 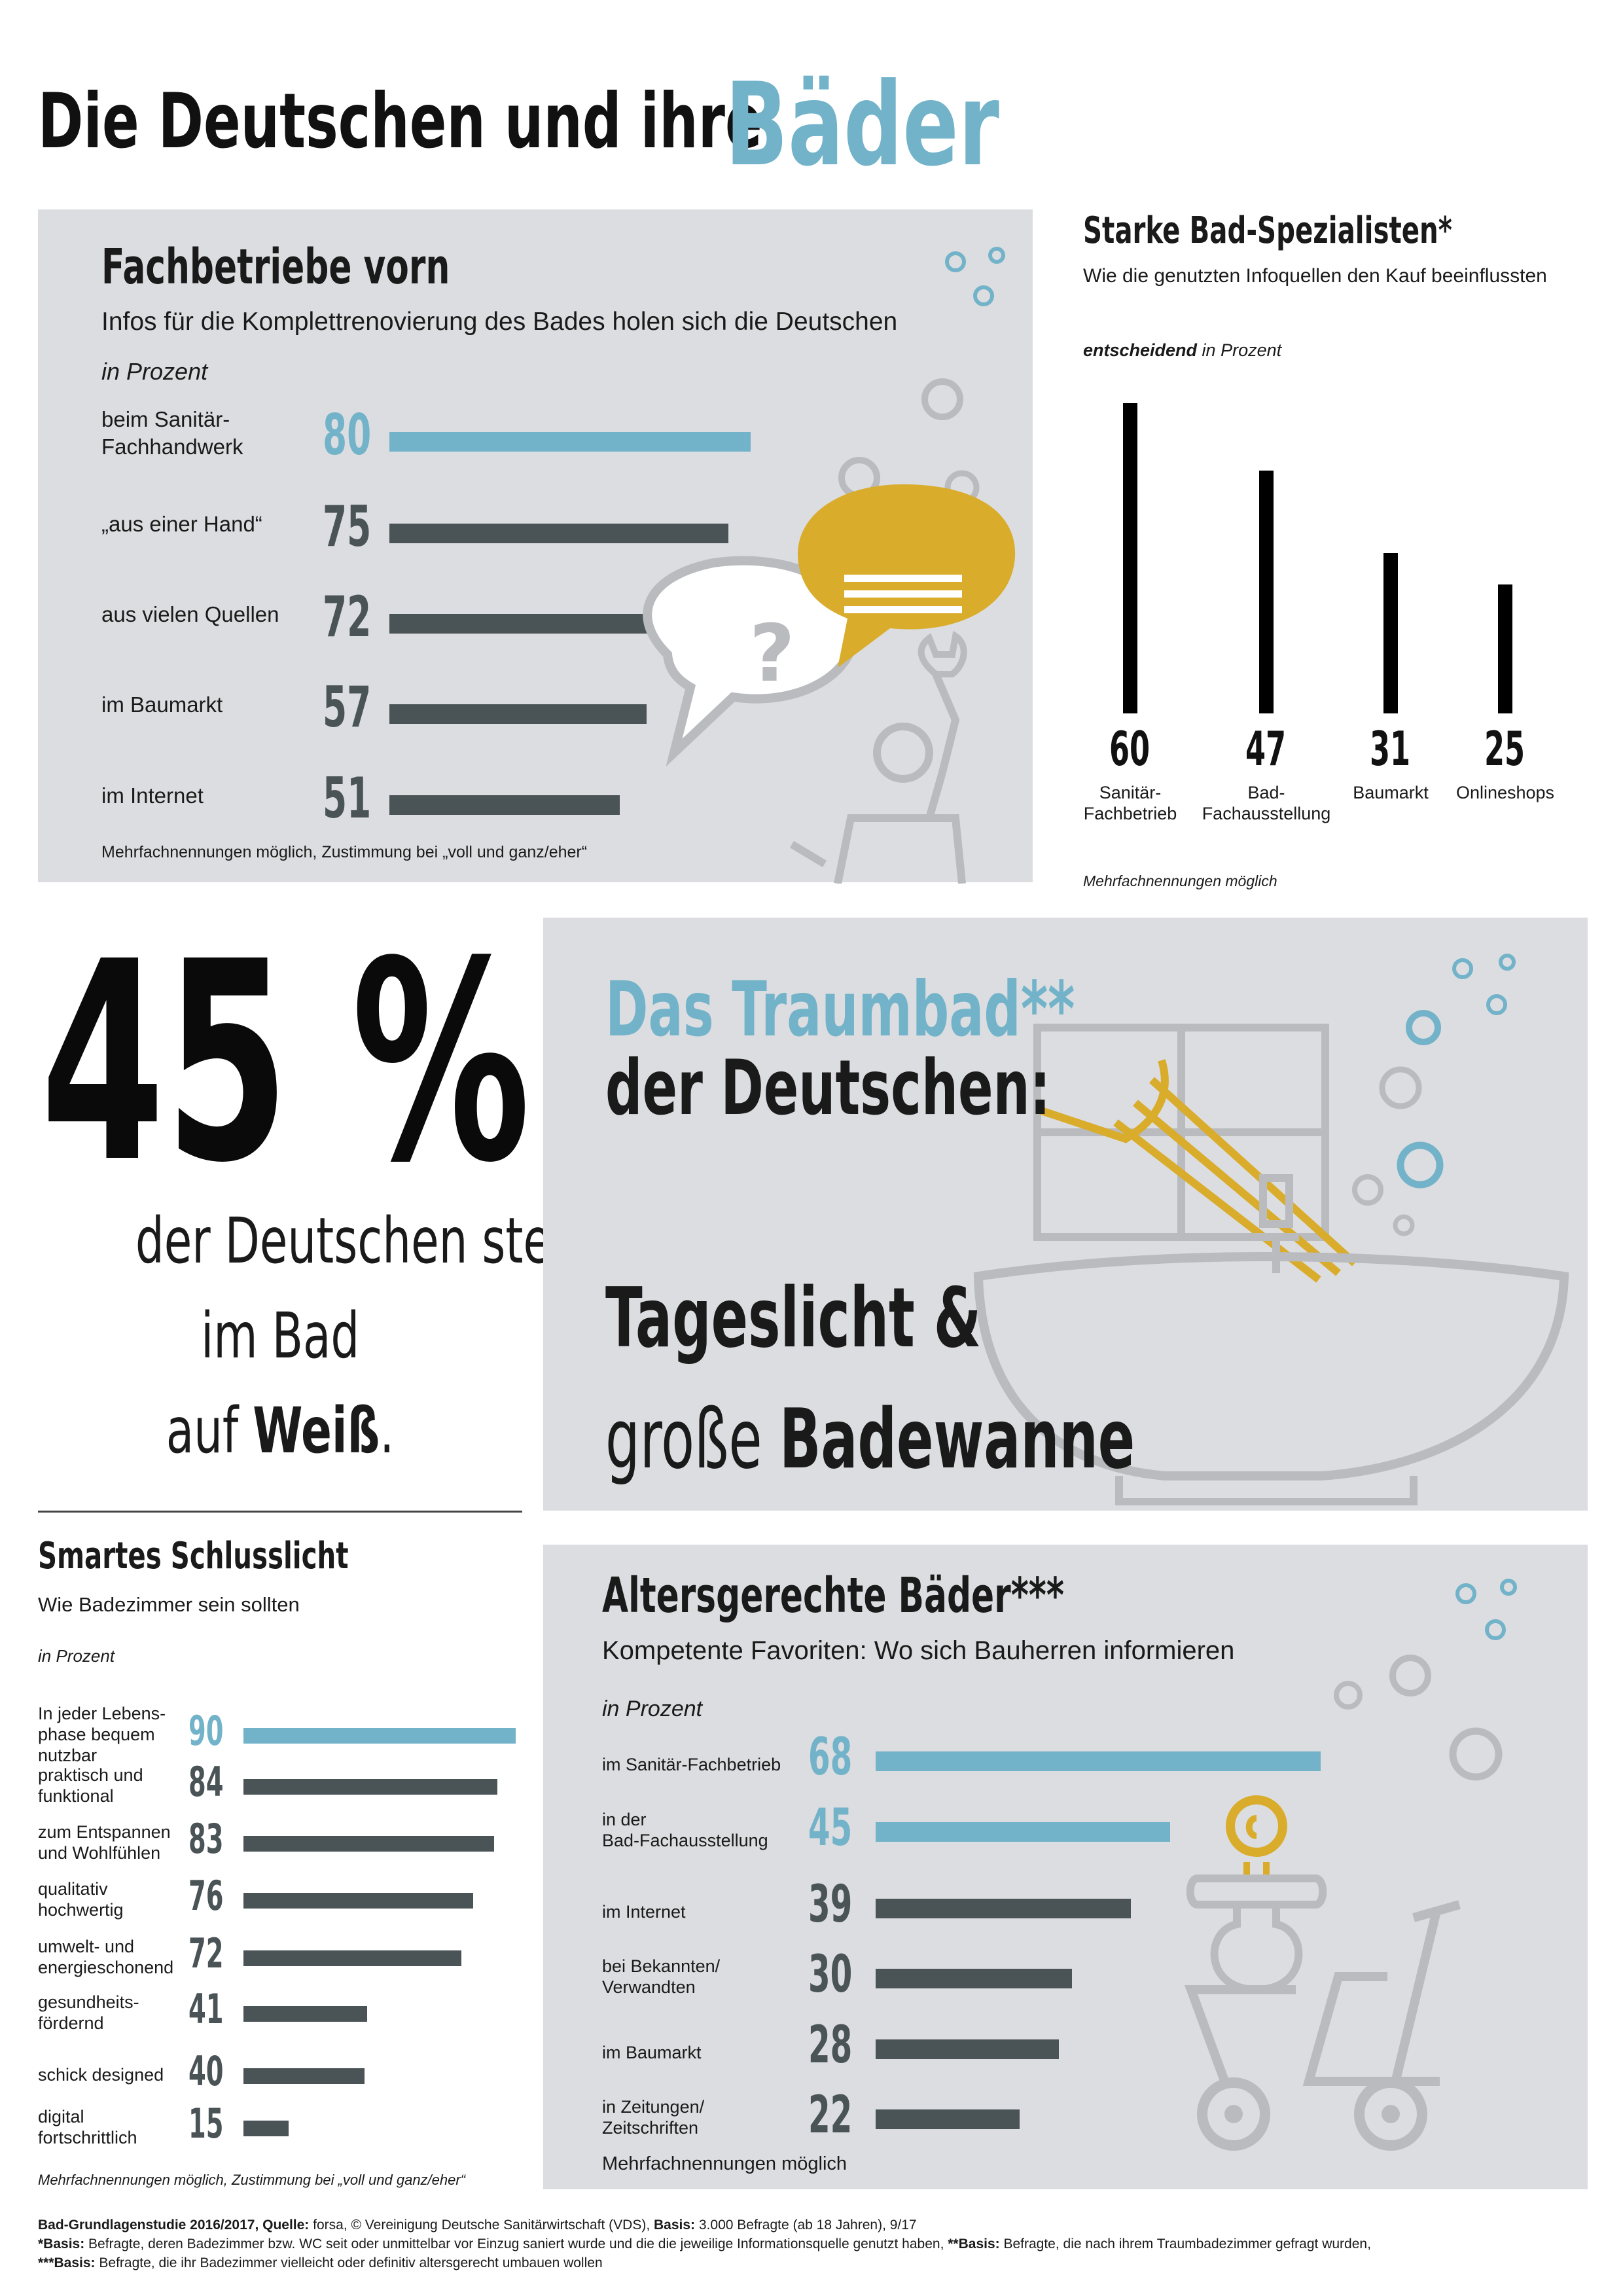 I want to click on big-stat-line2-wrap: im Bad, so click(x=280, y=1335).